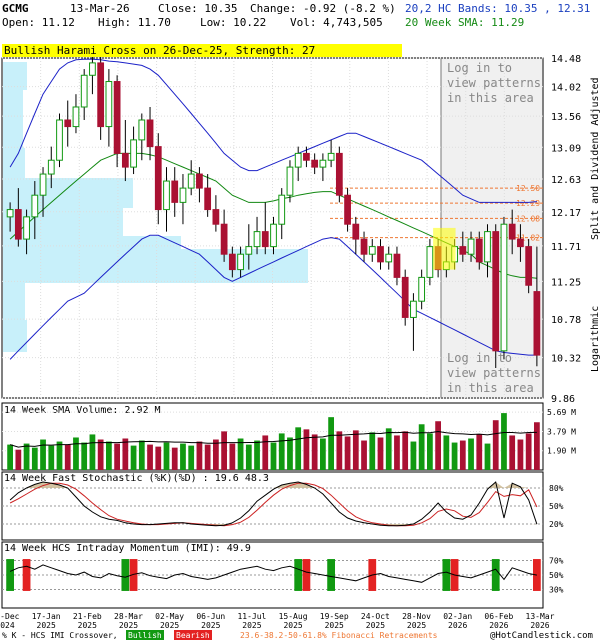  What do you see at coordinates (556, 488) in the screenshot?
I see `stoch-tick-label: 80%` at bounding box center [556, 488].